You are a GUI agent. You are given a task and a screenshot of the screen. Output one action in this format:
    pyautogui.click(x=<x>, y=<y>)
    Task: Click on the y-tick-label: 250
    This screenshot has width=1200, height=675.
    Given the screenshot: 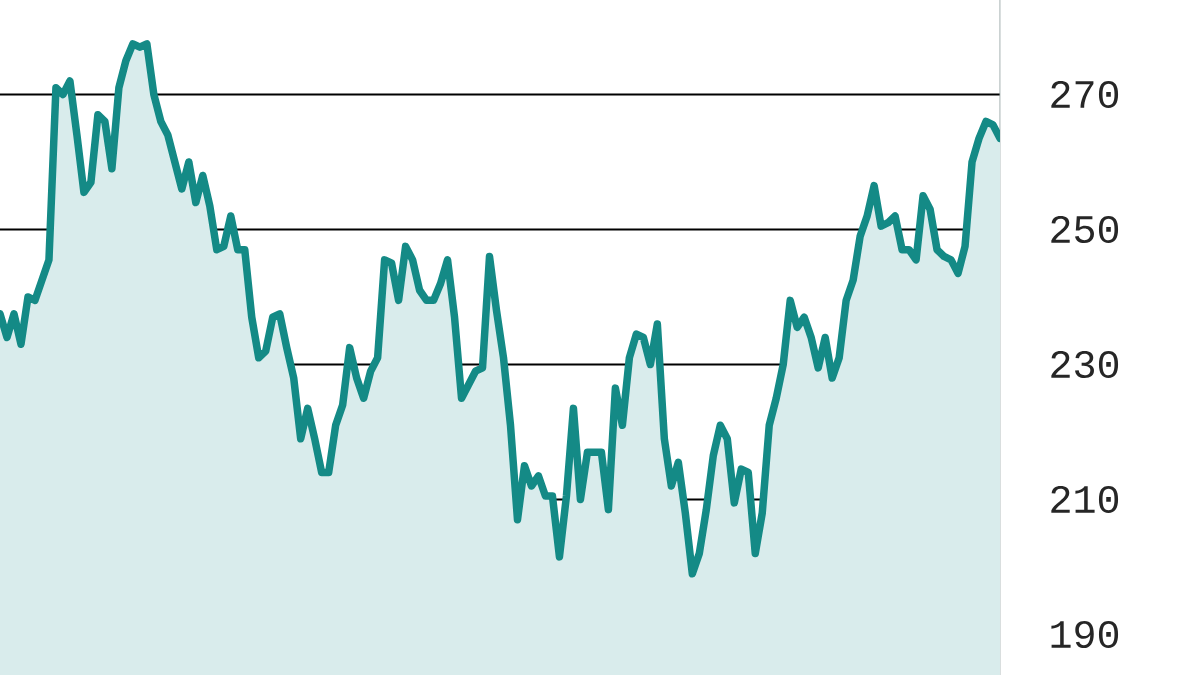 What is the action you would take?
    pyautogui.click(x=1085, y=229)
    